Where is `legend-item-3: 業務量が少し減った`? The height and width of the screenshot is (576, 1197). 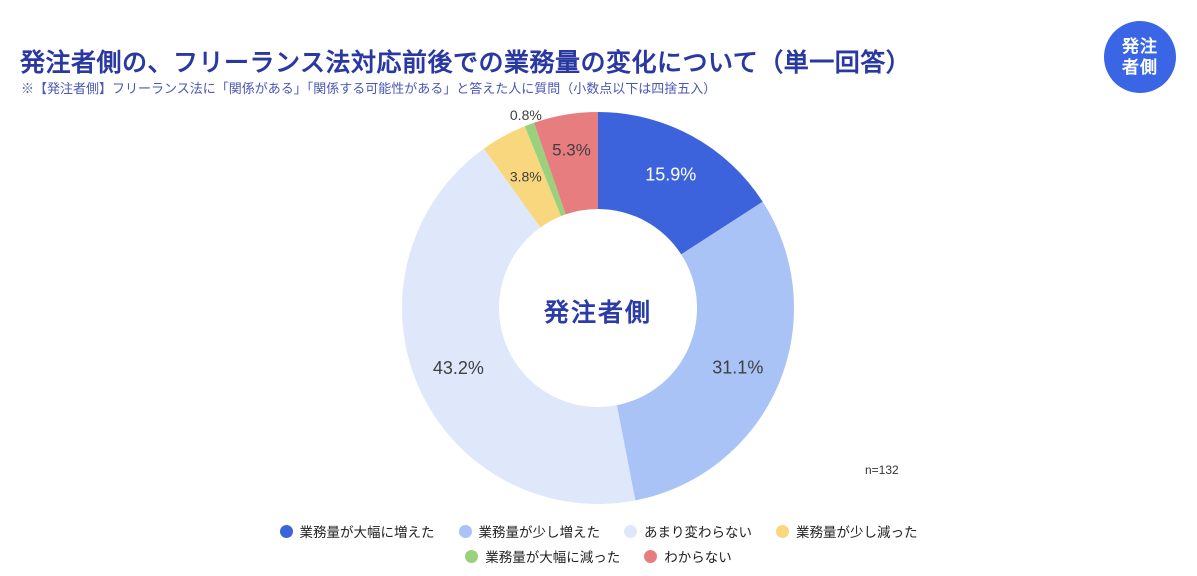 legend-item-3: 業務量が少し減った is located at coordinates (847, 531).